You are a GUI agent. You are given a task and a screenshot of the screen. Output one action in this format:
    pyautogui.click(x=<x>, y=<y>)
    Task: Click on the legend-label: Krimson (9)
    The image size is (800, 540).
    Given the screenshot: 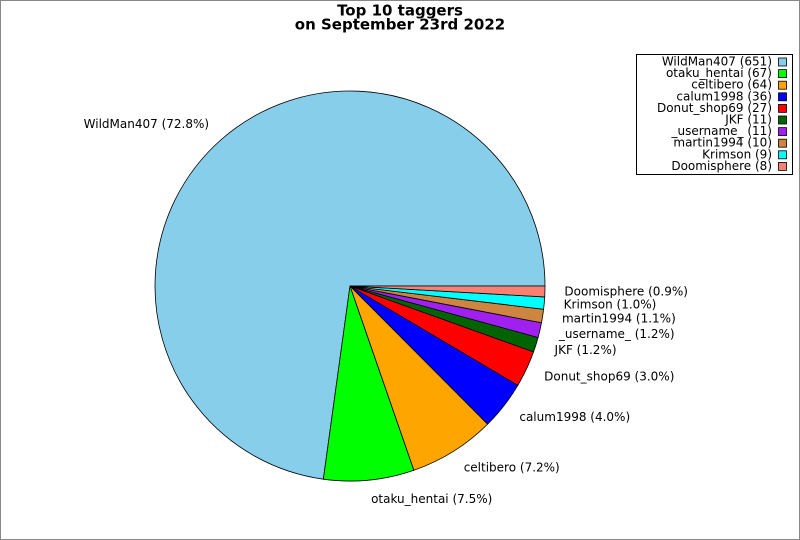 What is the action you would take?
    pyautogui.click(x=737, y=154)
    